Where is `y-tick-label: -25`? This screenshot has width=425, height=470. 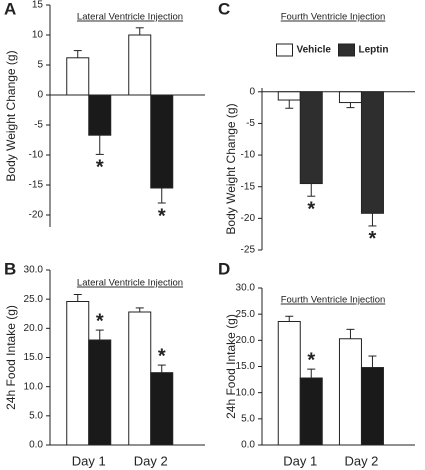
y-tick-label: -25 is located at coordinates (248, 250).